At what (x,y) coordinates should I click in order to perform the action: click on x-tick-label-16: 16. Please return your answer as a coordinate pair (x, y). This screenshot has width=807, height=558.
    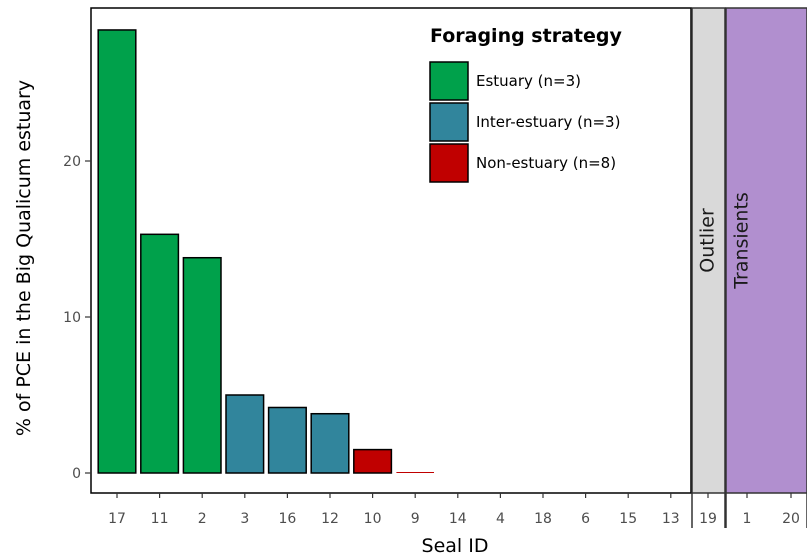
    Looking at the image, I should click on (287, 519).